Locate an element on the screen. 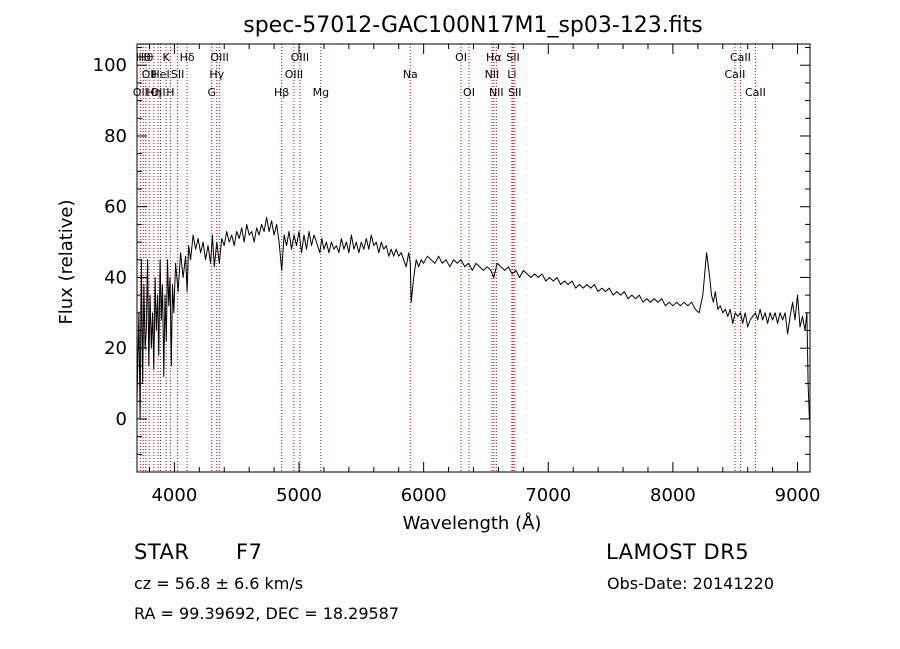 Image resolution: width=900 pixels, height=649 pixels. line-marker-label: Hδ is located at coordinates (187, 57).